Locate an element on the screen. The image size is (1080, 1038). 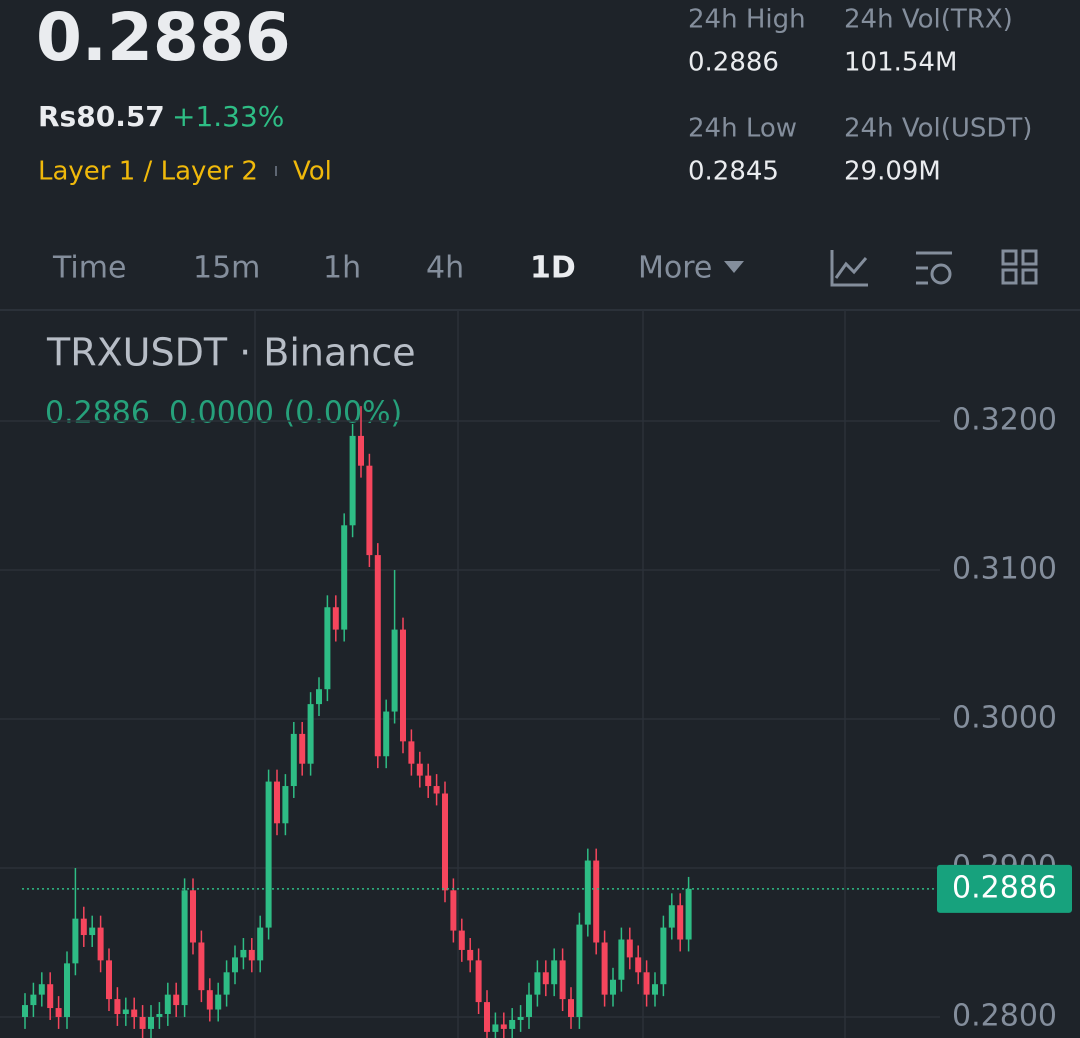
tag: Vol is located at coordinates (312, 172).